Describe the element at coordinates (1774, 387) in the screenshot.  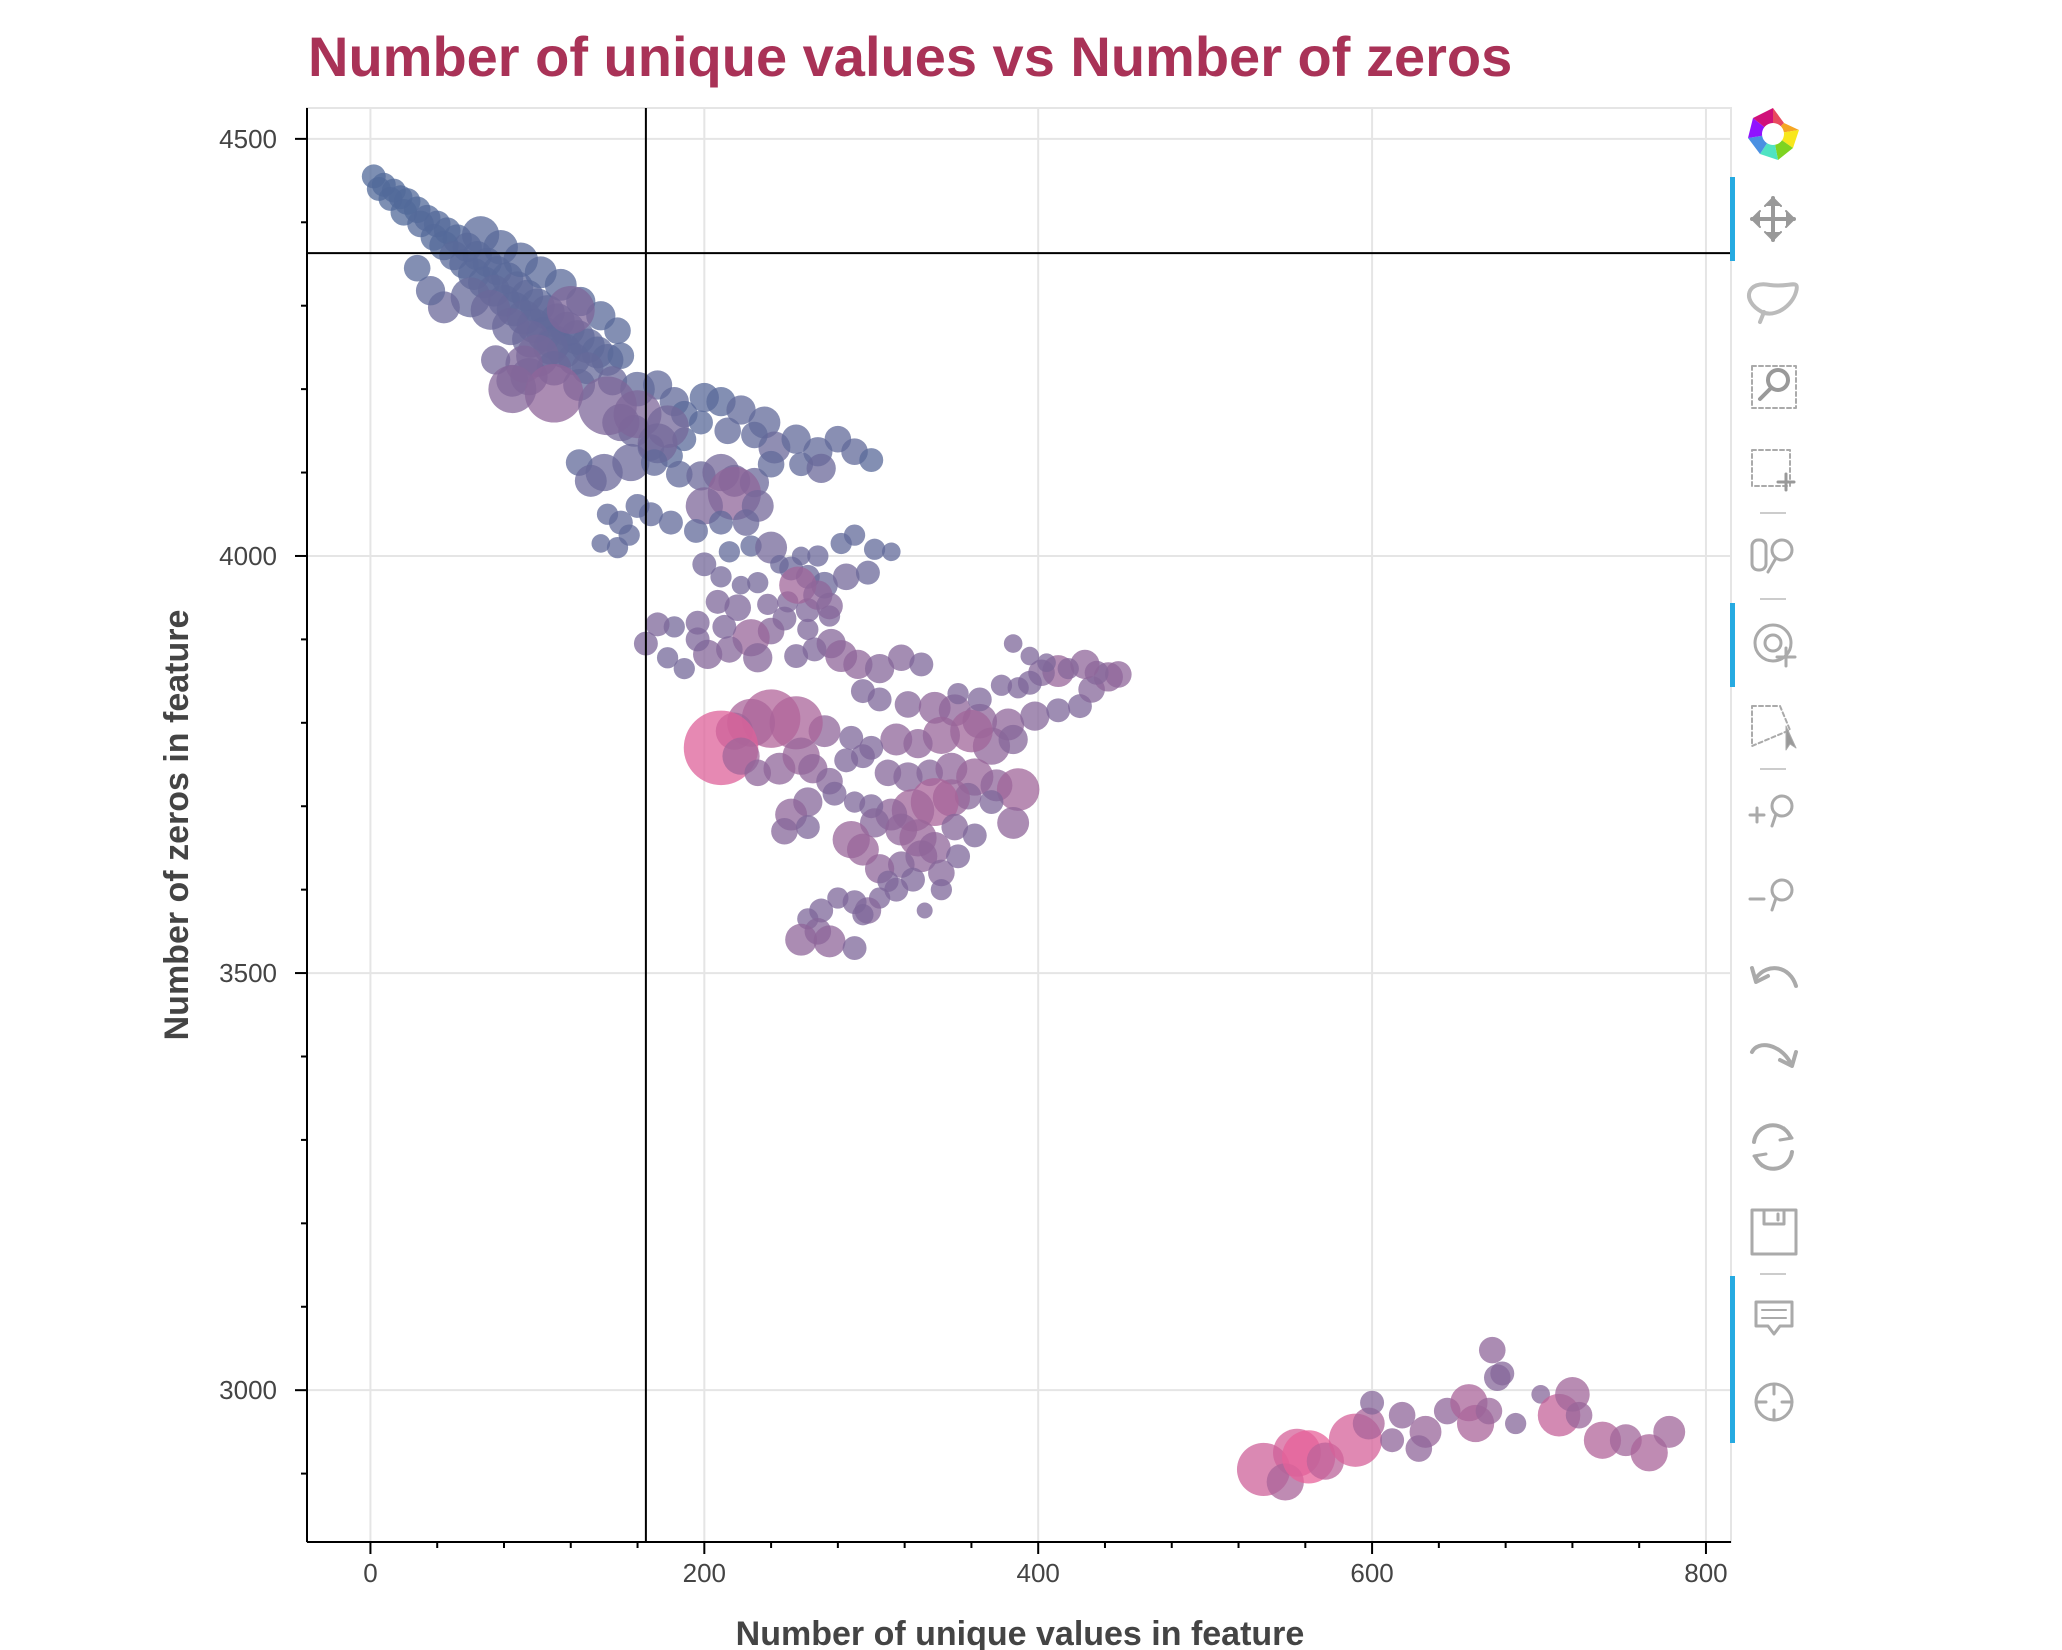
I see `box-zoom-icon` at that location.